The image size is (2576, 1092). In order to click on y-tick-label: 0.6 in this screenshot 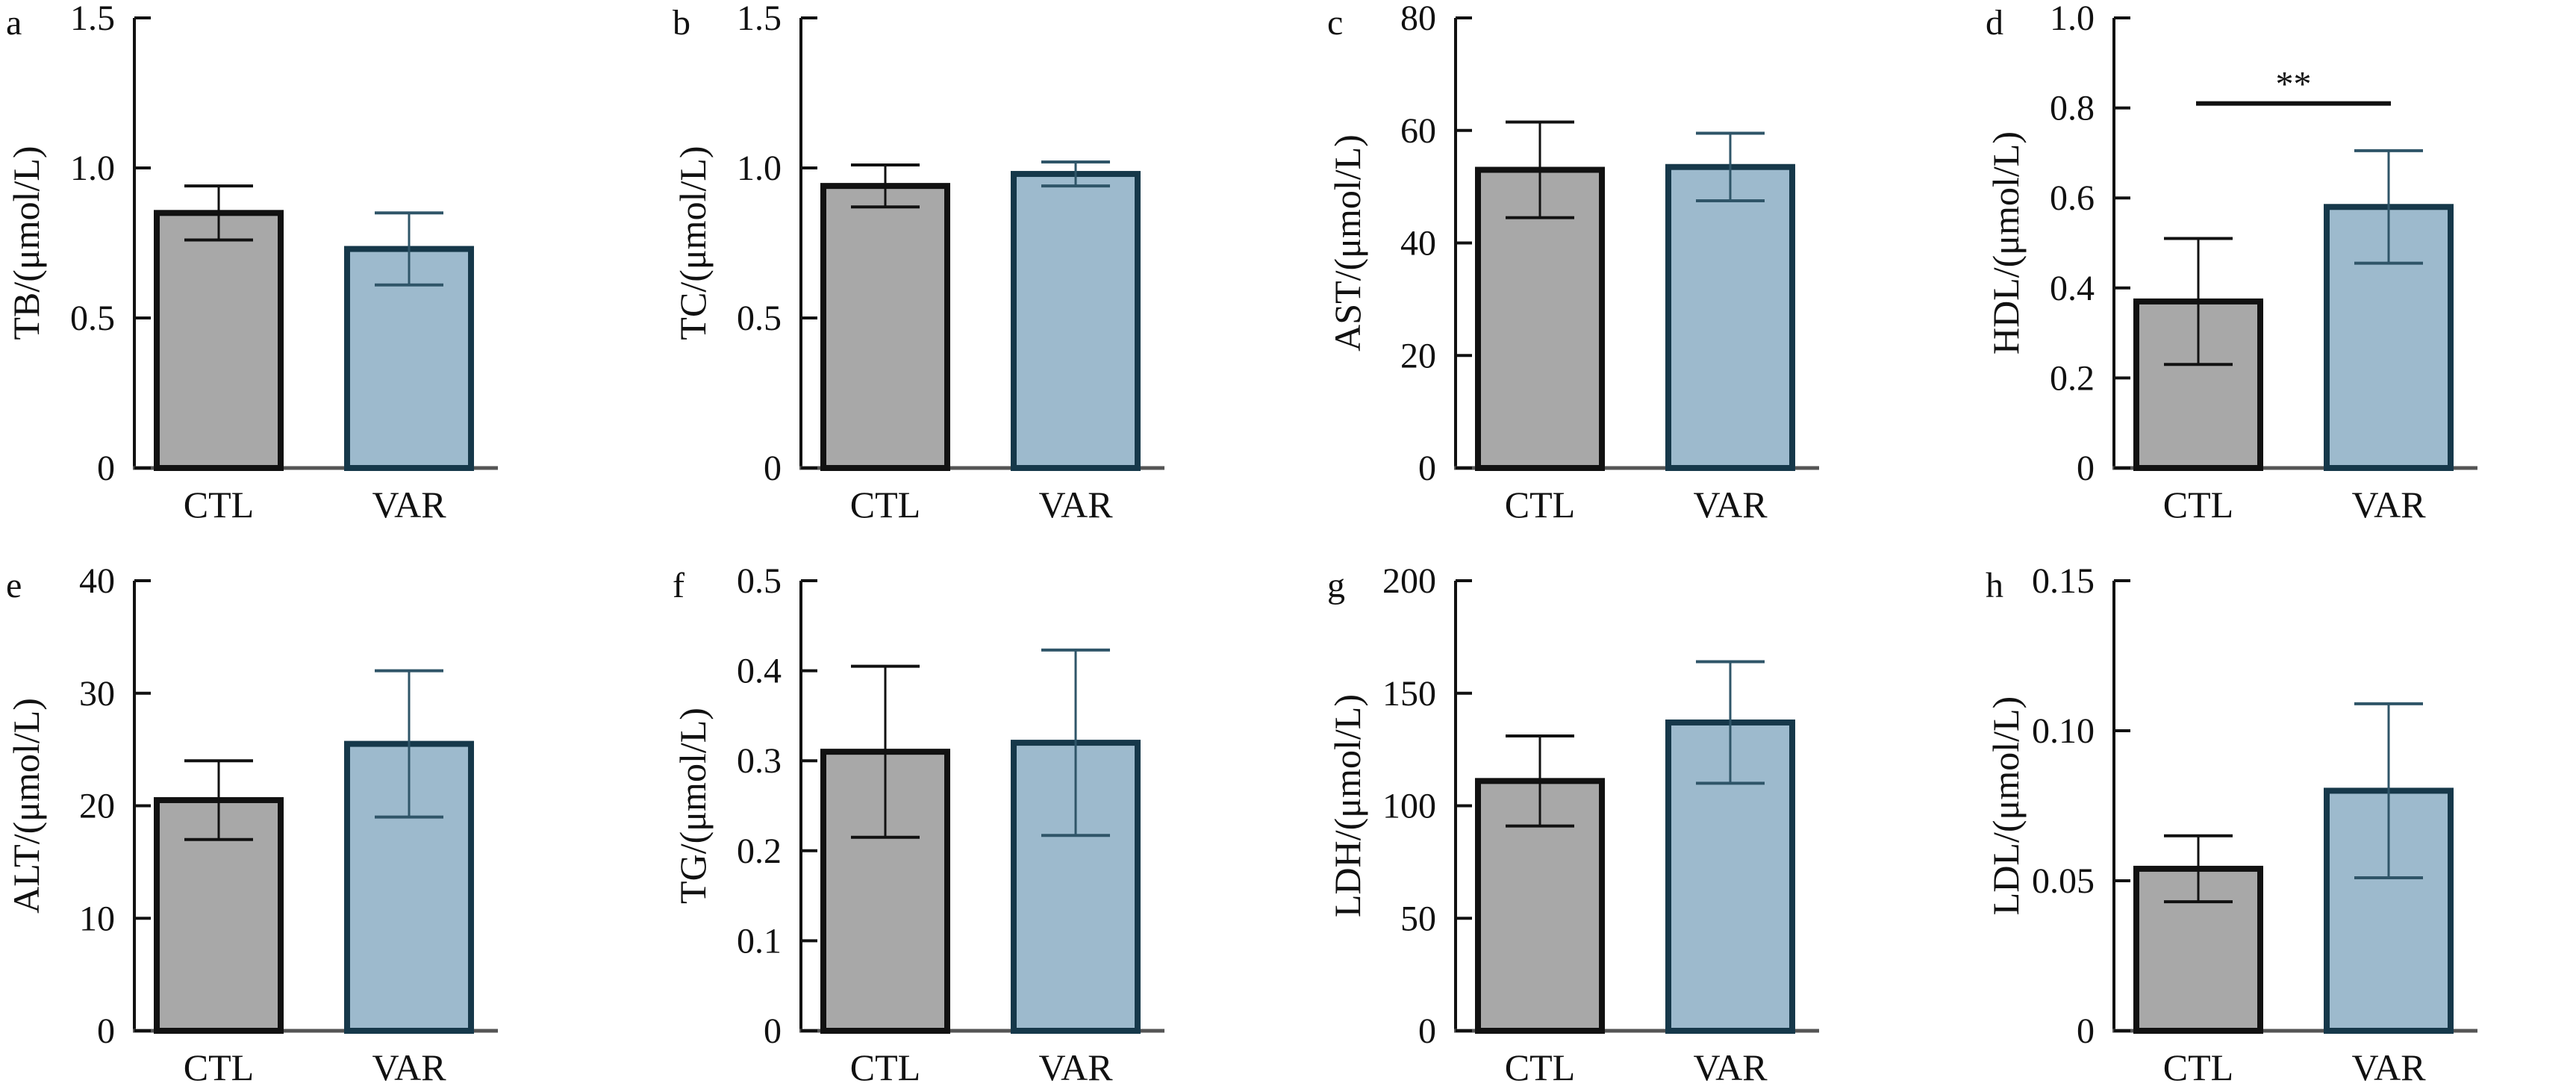, I will do `click(2072, 198)`.